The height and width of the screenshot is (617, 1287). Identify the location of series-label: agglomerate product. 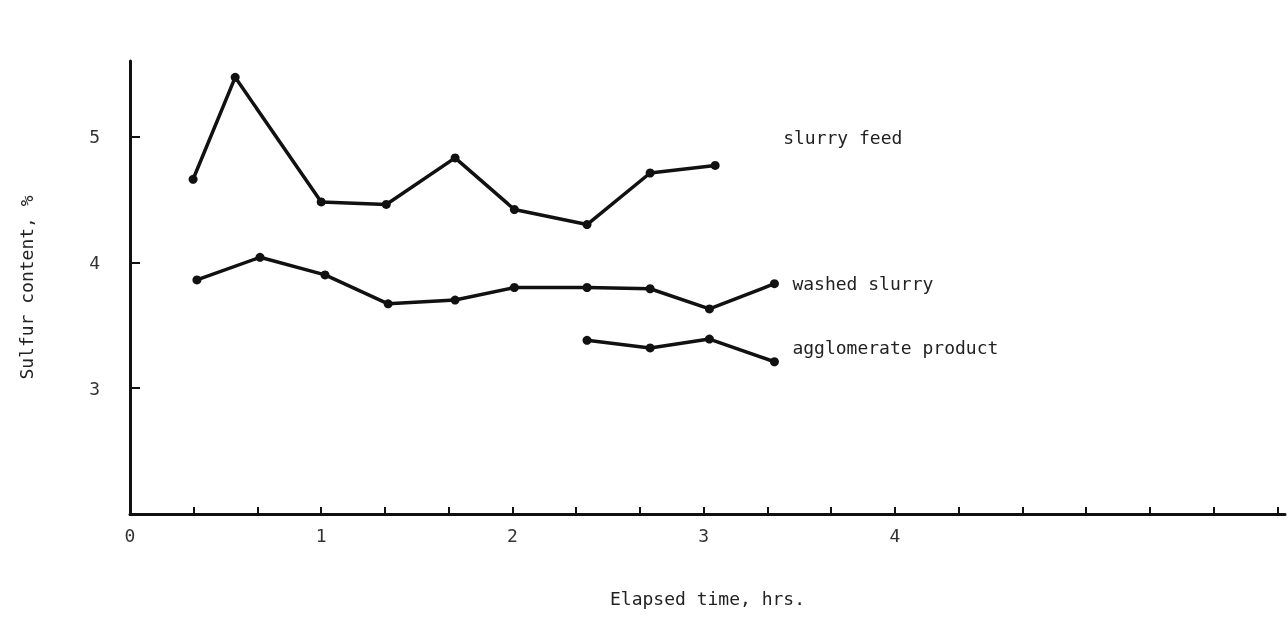
(895, 348).